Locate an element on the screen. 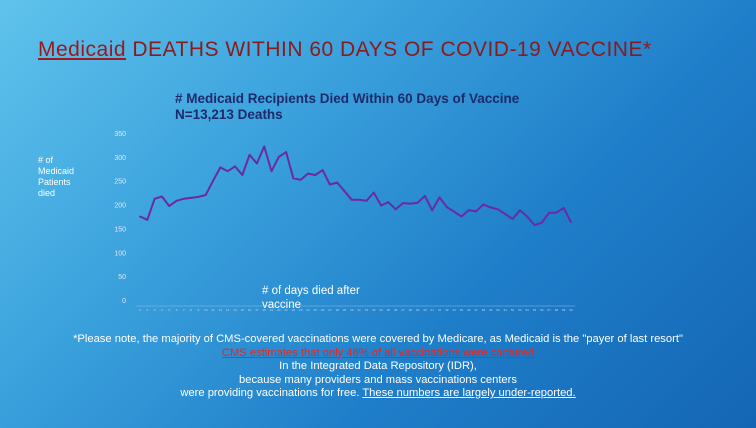 The image size is (756, 428). x-tick-label: 2 is located at coordinates (147, 310).